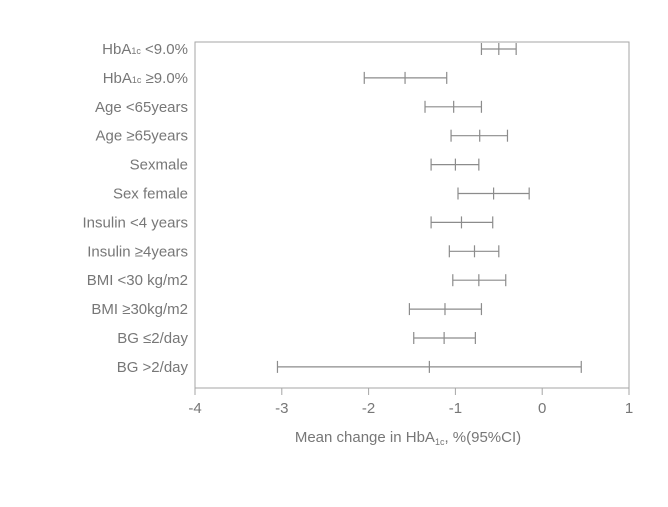 Image resolution: width=668 pixels, height=507 pixels. I want to click on x-tick-label: -2, so click(368, 408).